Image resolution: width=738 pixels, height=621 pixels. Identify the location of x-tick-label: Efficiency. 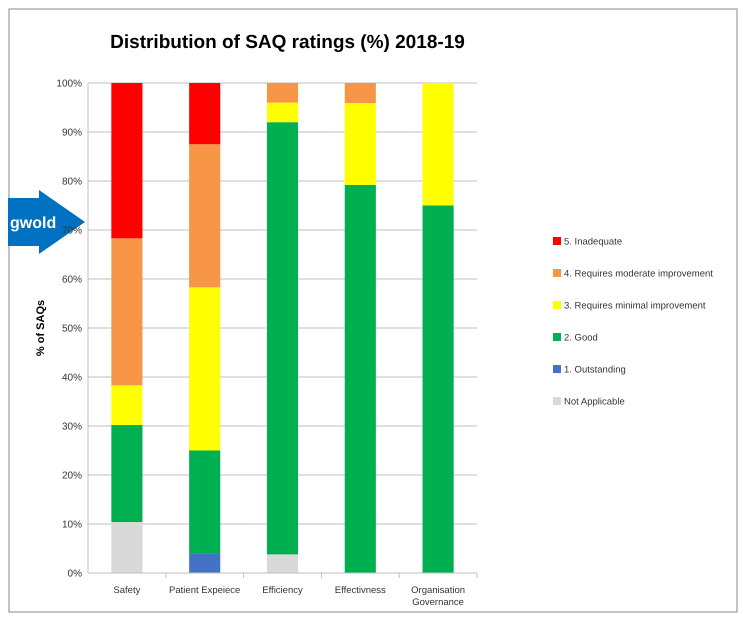
(282, 590).